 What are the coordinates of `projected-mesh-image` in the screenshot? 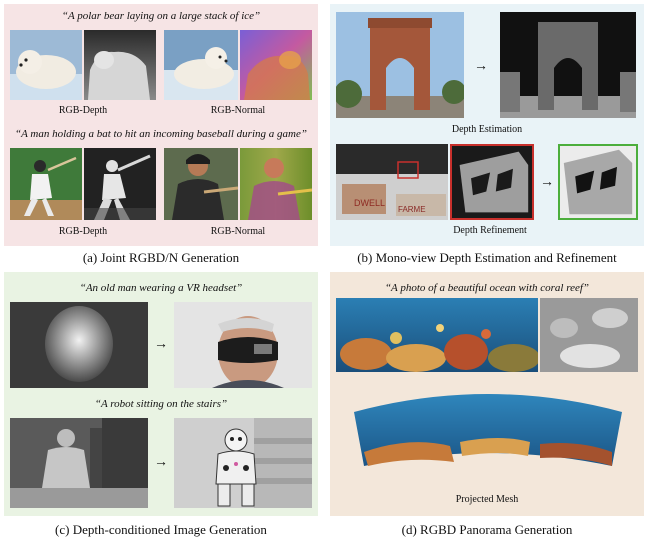 It's located at (488, 435).